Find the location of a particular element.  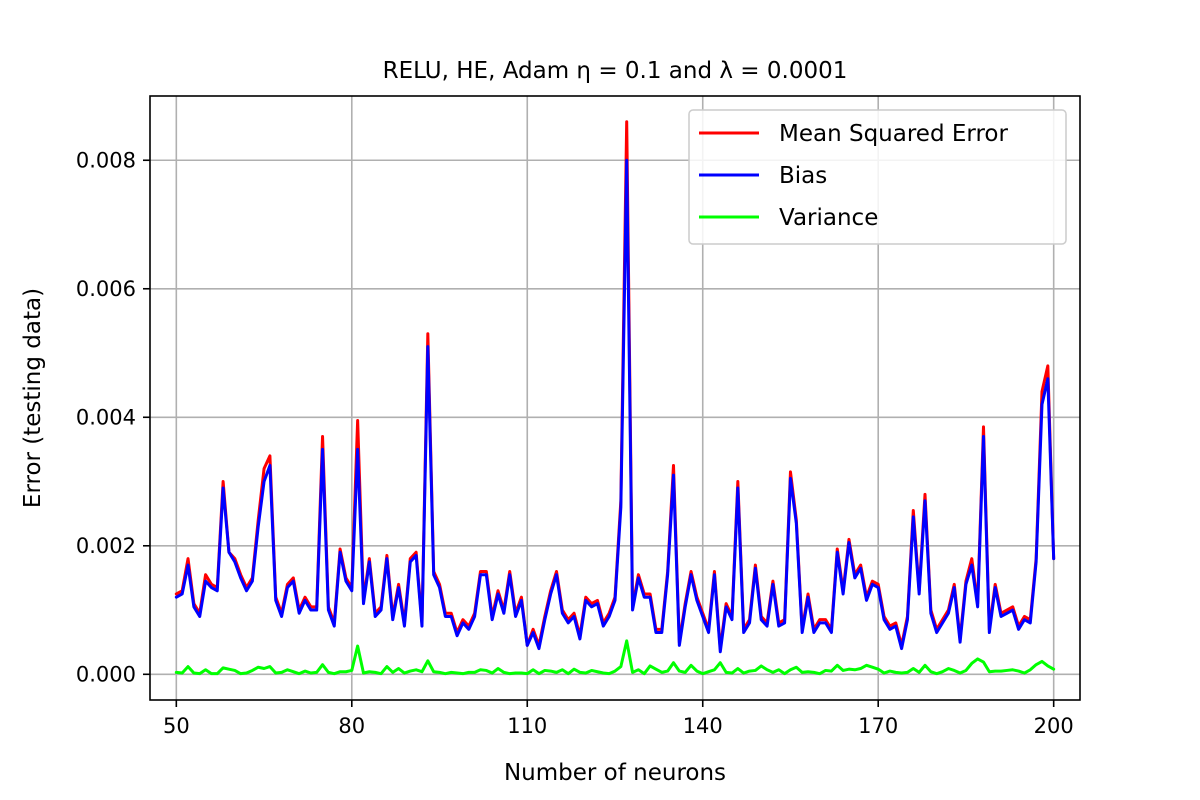

y-tick-label: 0.002 is located at coordinates (106, 546).